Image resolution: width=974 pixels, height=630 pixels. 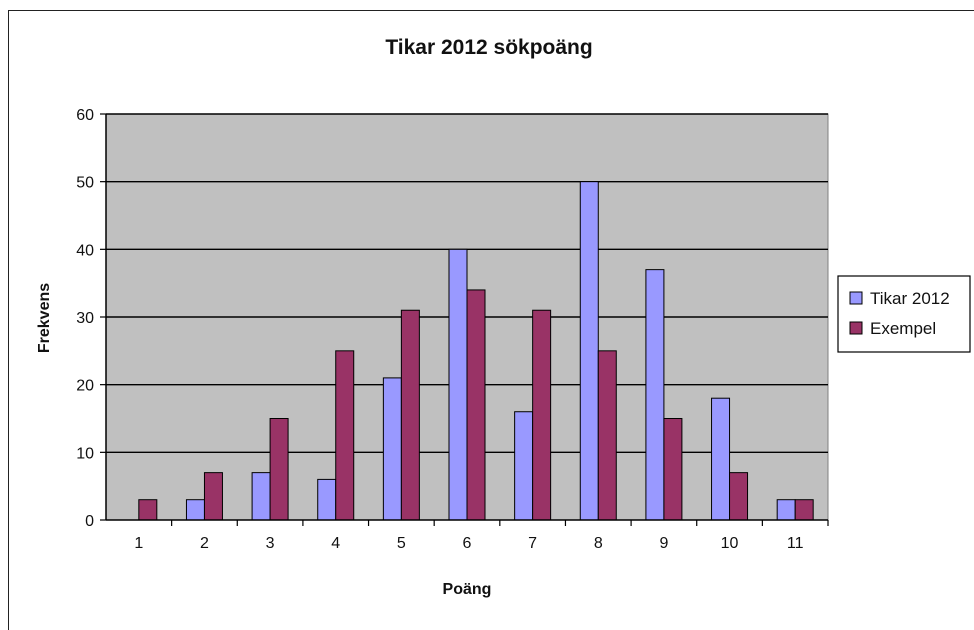 I want to click on x-tick-label: 4, so click(x=335, y=543).